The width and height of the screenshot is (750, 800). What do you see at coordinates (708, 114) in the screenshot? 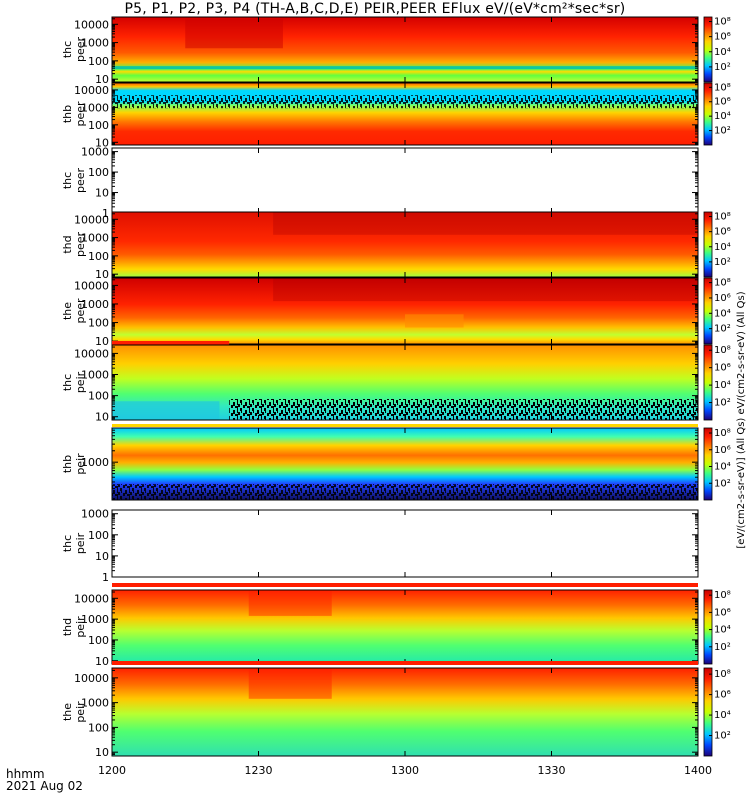
I see `colorbar-thb_peer` at bounding box center [708, 114].